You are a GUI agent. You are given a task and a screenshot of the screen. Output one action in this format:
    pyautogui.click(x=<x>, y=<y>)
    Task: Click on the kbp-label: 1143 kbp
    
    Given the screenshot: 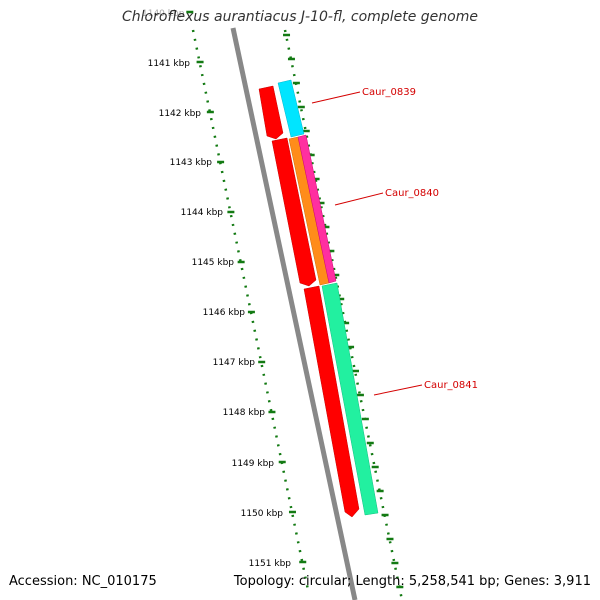 What is the action you would take?
    pyautogui.click(x=191, y=163)
    